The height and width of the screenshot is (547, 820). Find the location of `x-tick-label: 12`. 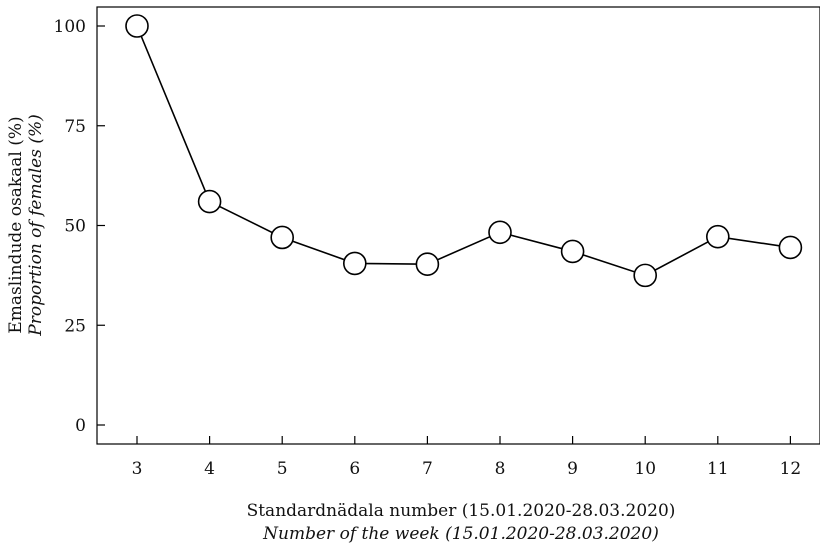

x-tick-label: 12 is located at coordinates (791, 469).